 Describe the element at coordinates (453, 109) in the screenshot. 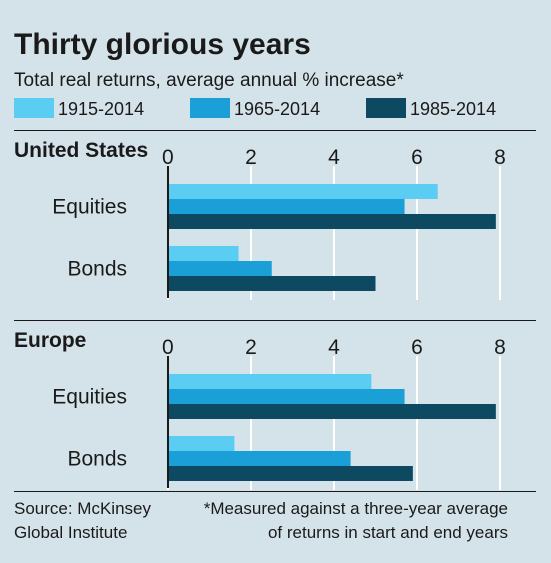

I see `legend-label-1985-2014: 1985-2014` at that location.